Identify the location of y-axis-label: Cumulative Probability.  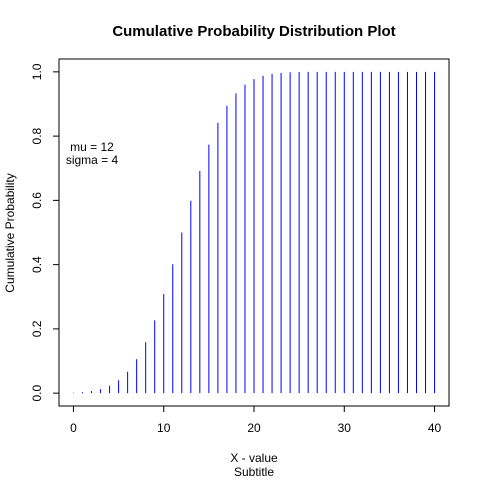
(10, 232).